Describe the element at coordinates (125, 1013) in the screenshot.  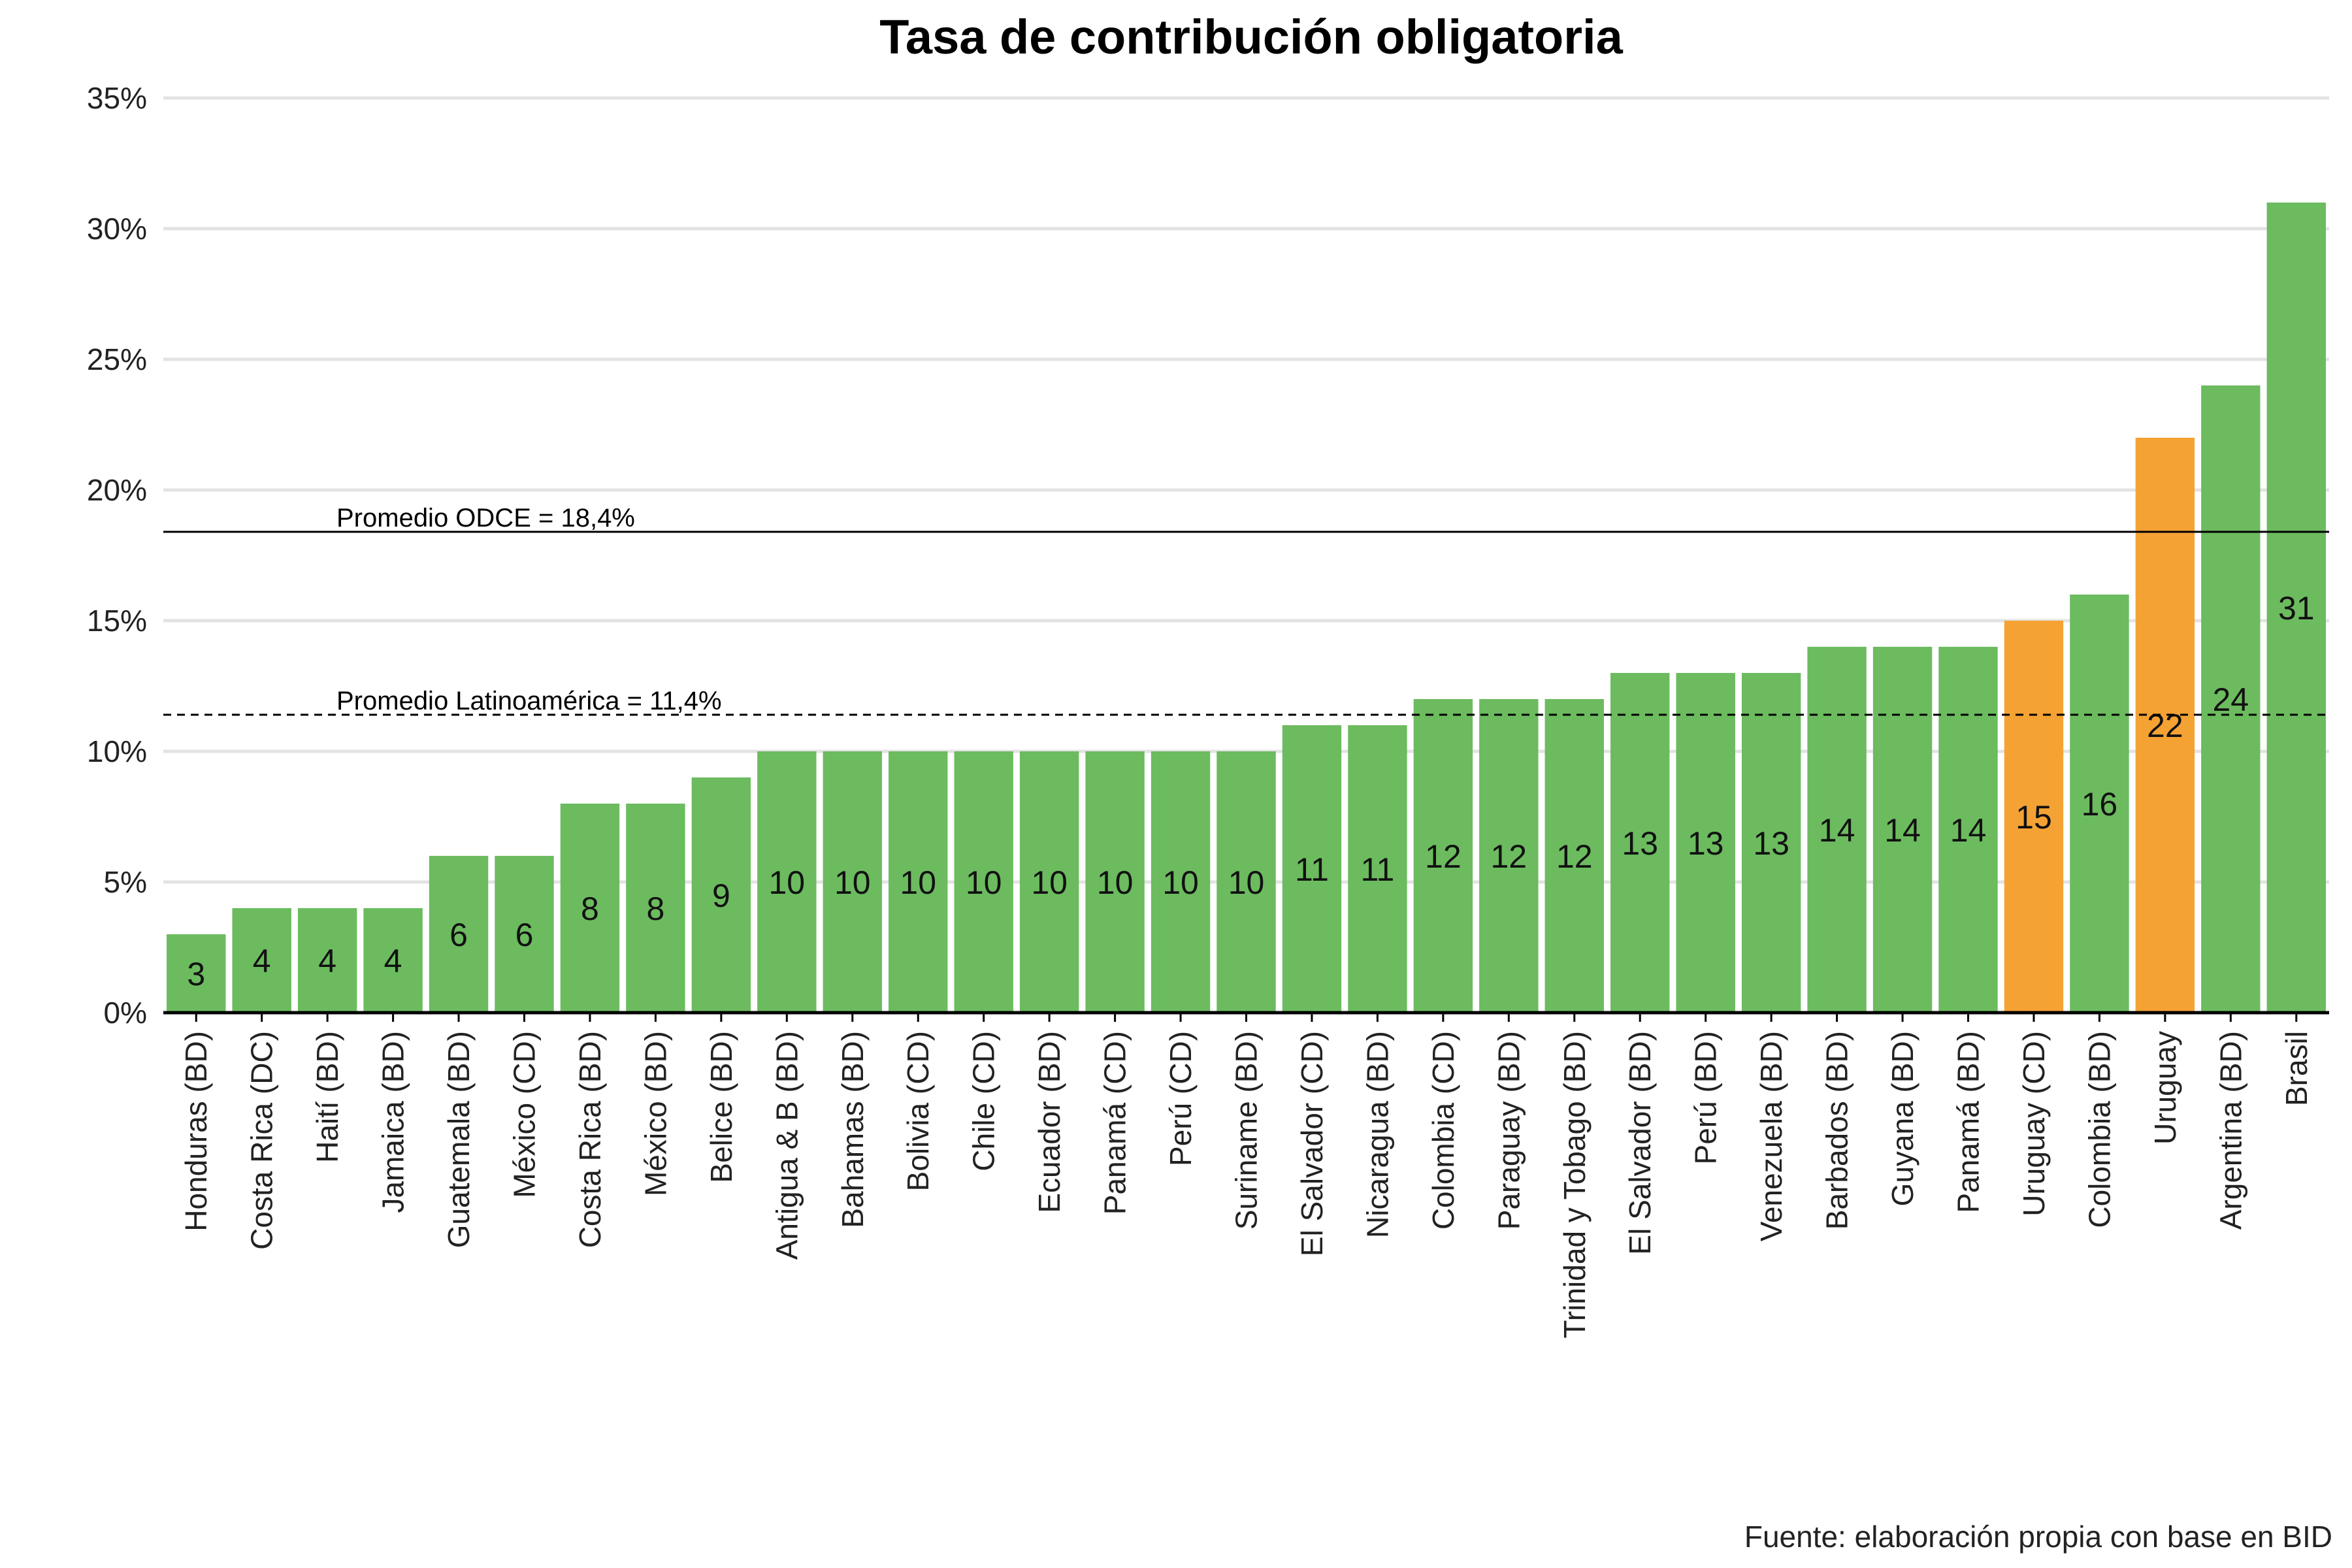
I see `y-tick-label: 0%` at that location.